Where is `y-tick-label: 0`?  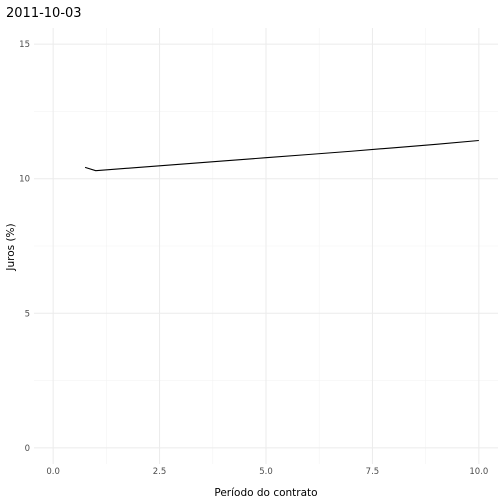
y-tick-label: 0 is located at coordinates (27, 449).